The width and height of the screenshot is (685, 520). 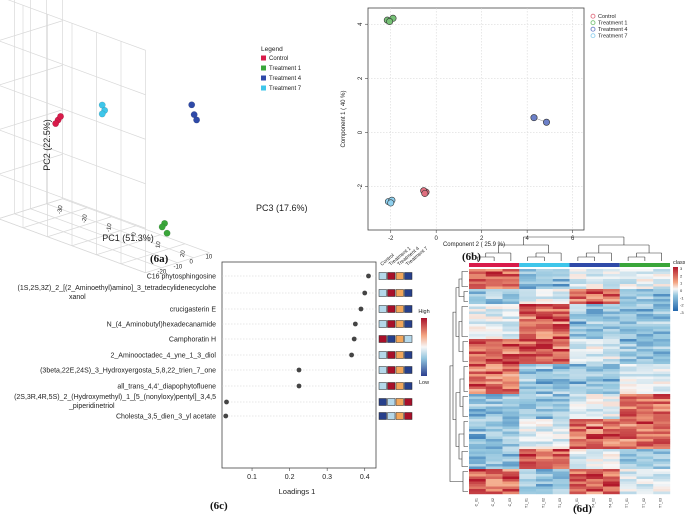 What do you see at coordinates (166, 387) in the screenshot?
I see `loadings-item-label: all_trans_4,4'_diapophytofluene` at bounding box center [166, 387].